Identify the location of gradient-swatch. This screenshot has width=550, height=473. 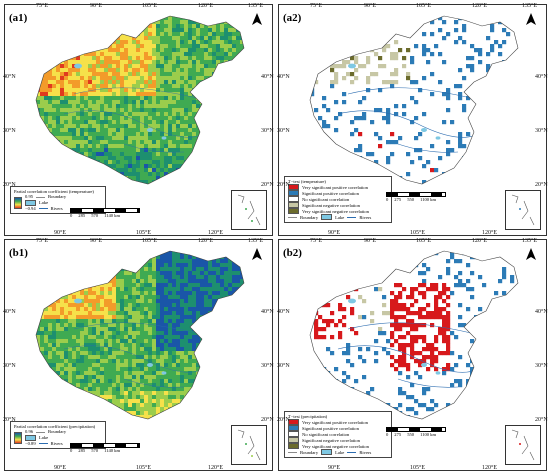
(18, 437).